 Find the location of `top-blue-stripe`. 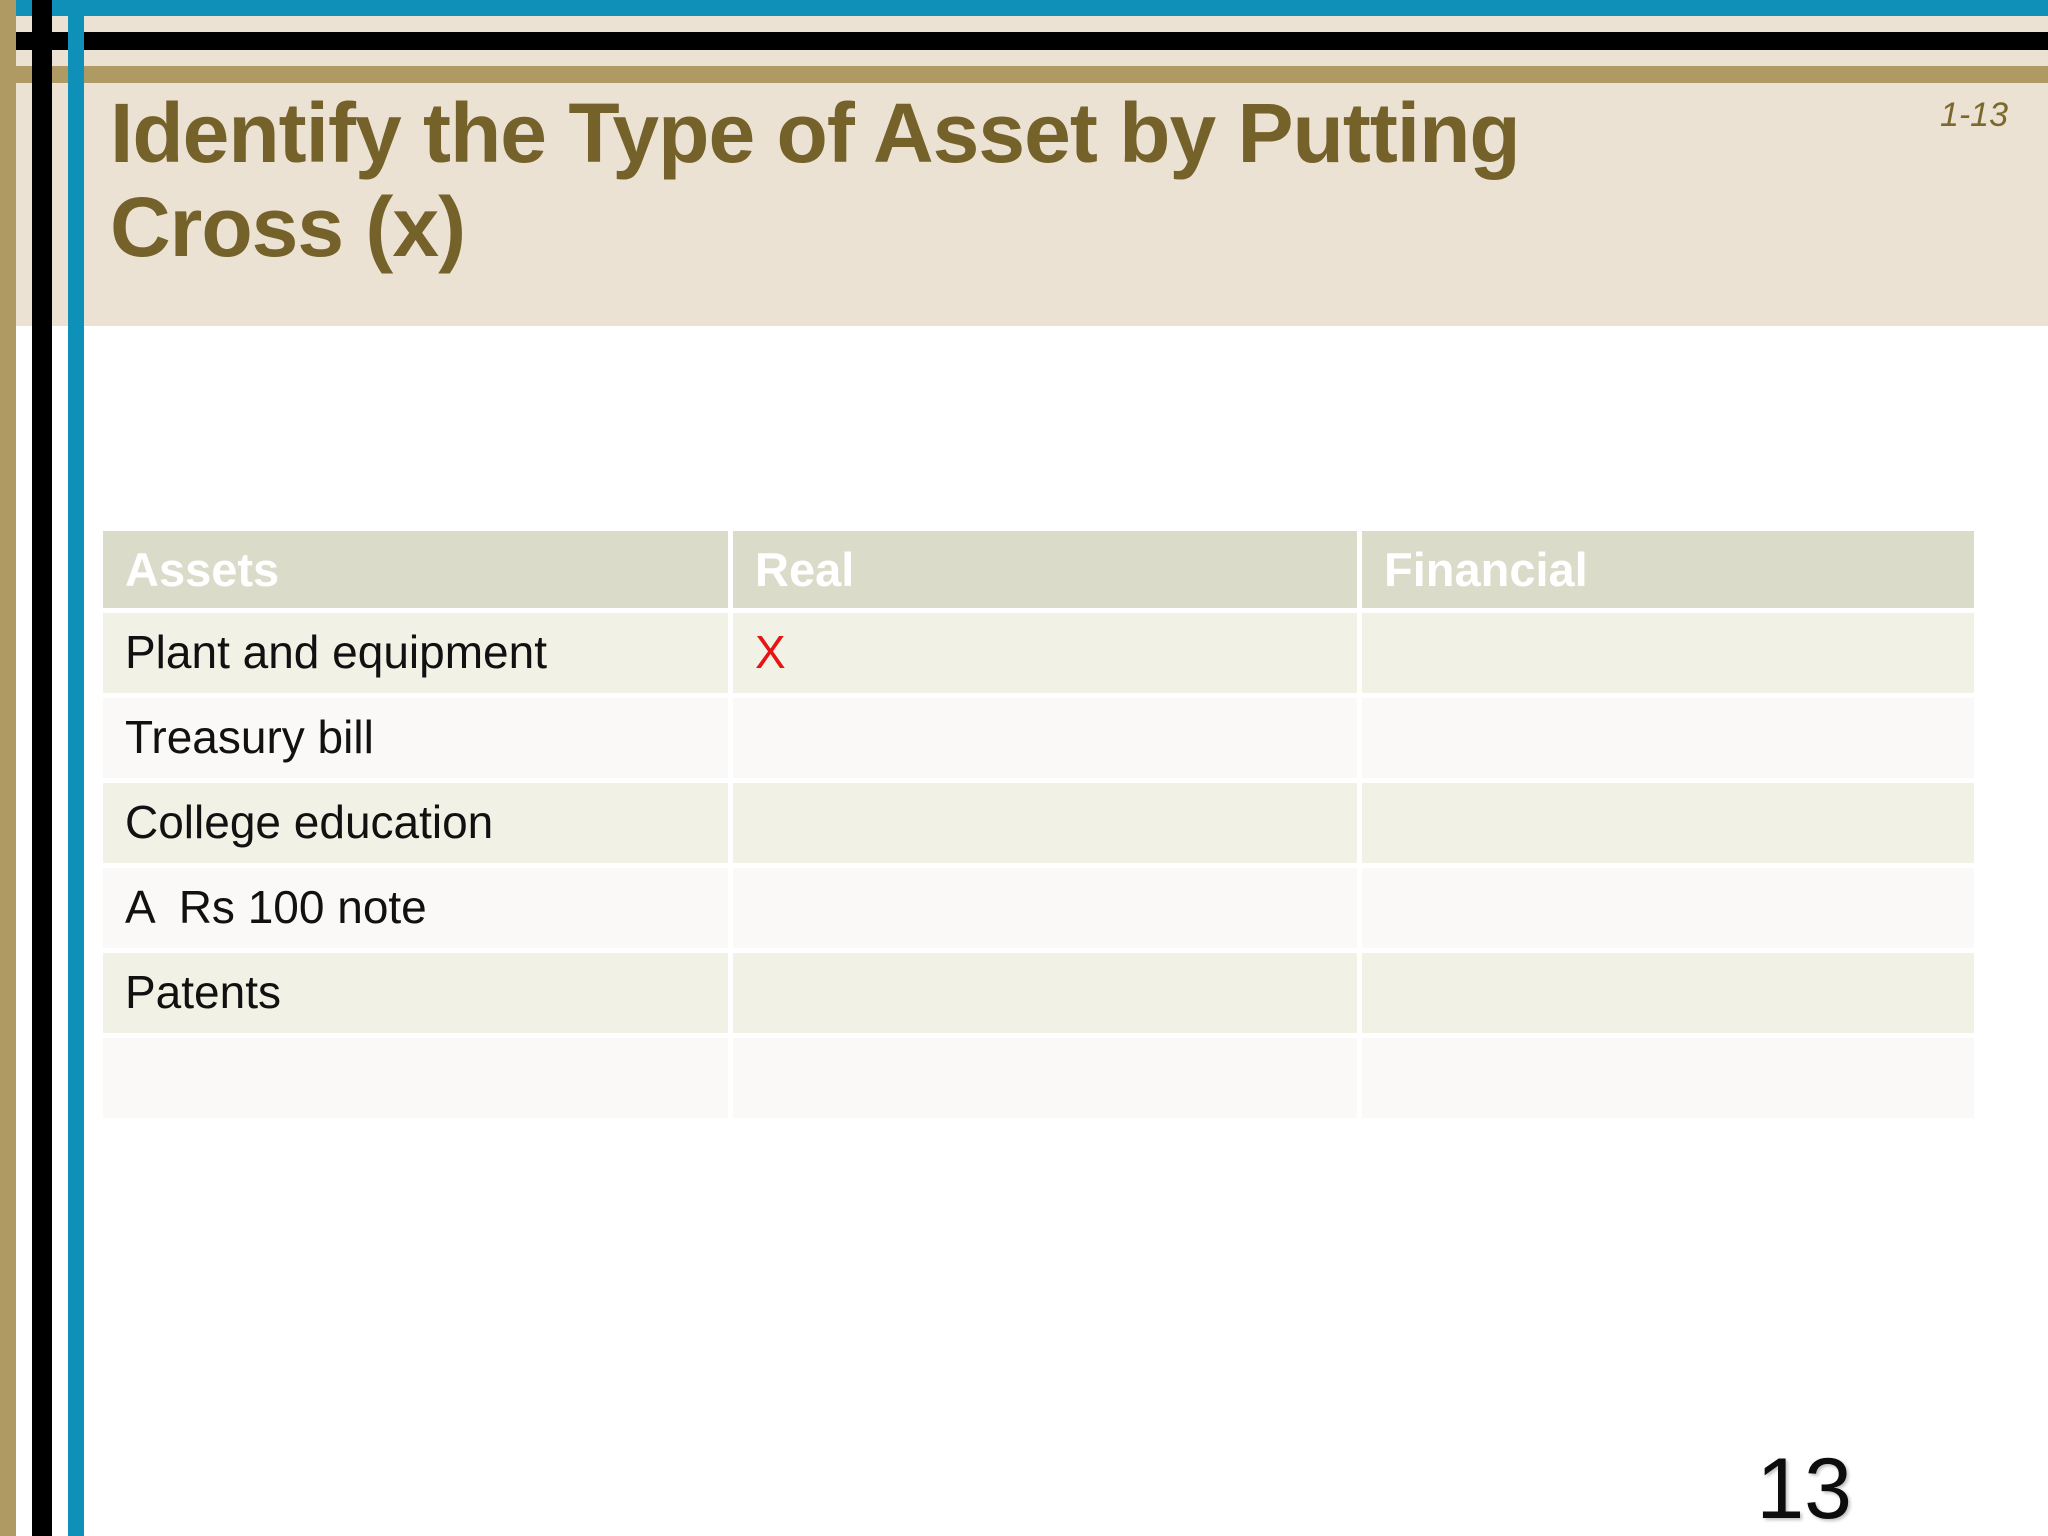

top-blue-stripe is located at coordinates (1024, 8).